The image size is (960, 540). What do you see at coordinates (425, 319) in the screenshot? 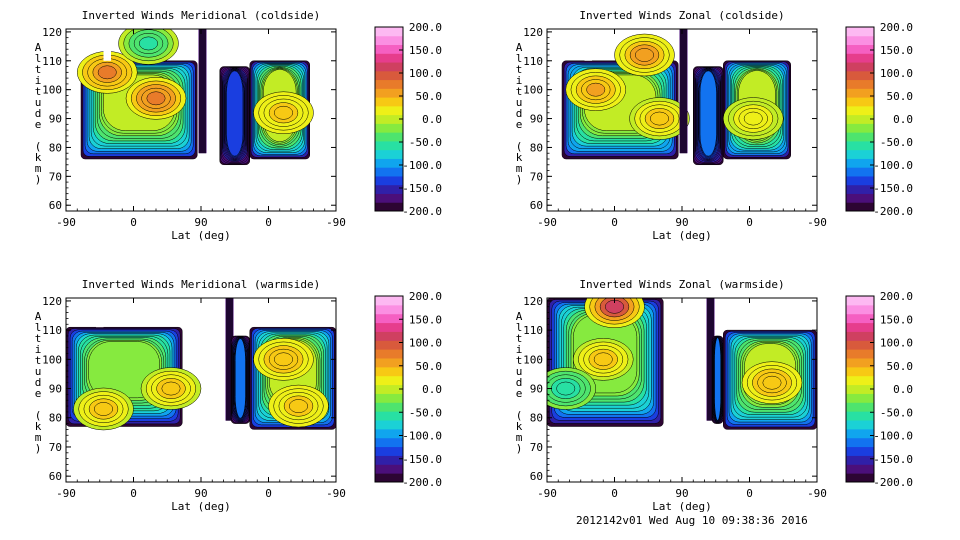
I see `colorbar-tick-label: 150.0` at bounding box center [425, 319].